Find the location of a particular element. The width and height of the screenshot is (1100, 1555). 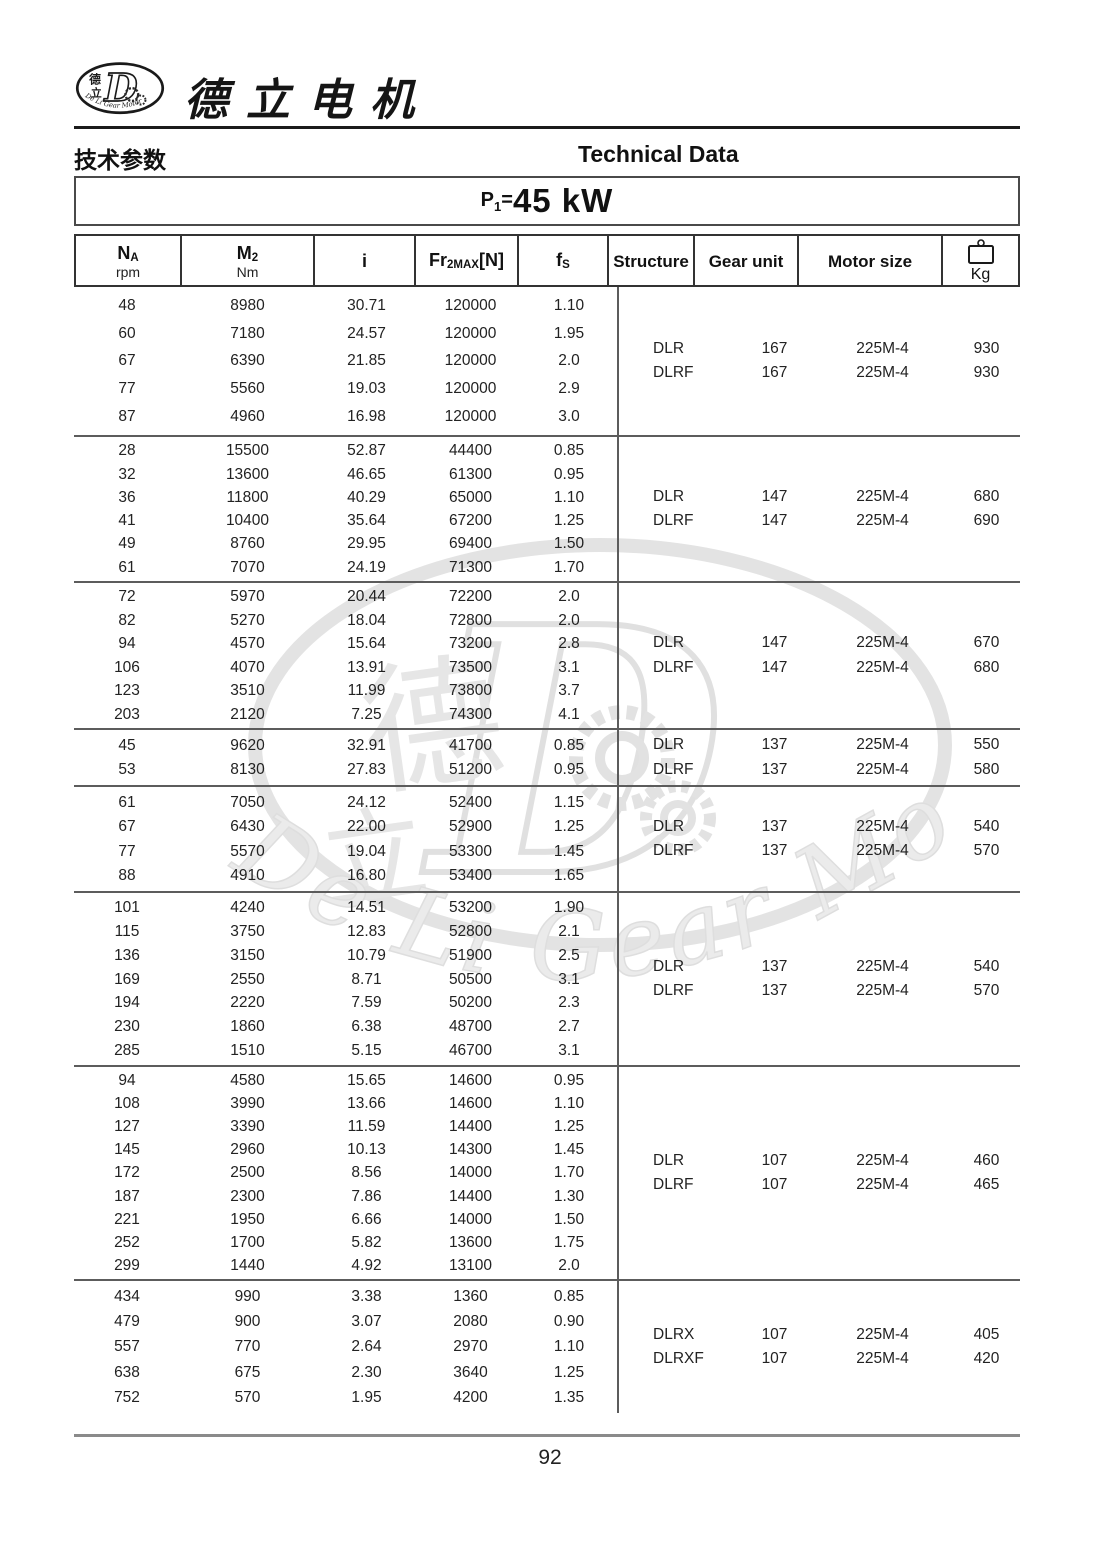

table-cell: 4240 is located at coordinates (247, 907).